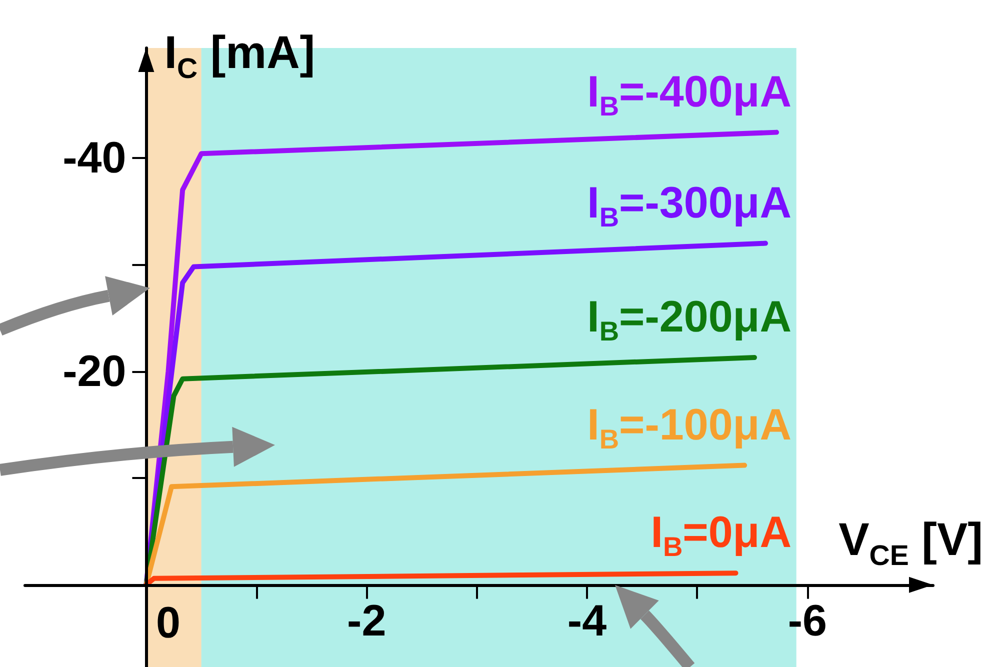 The image size is (999, 667). I want to click on x-tick-label: -2, so click(366, 621).